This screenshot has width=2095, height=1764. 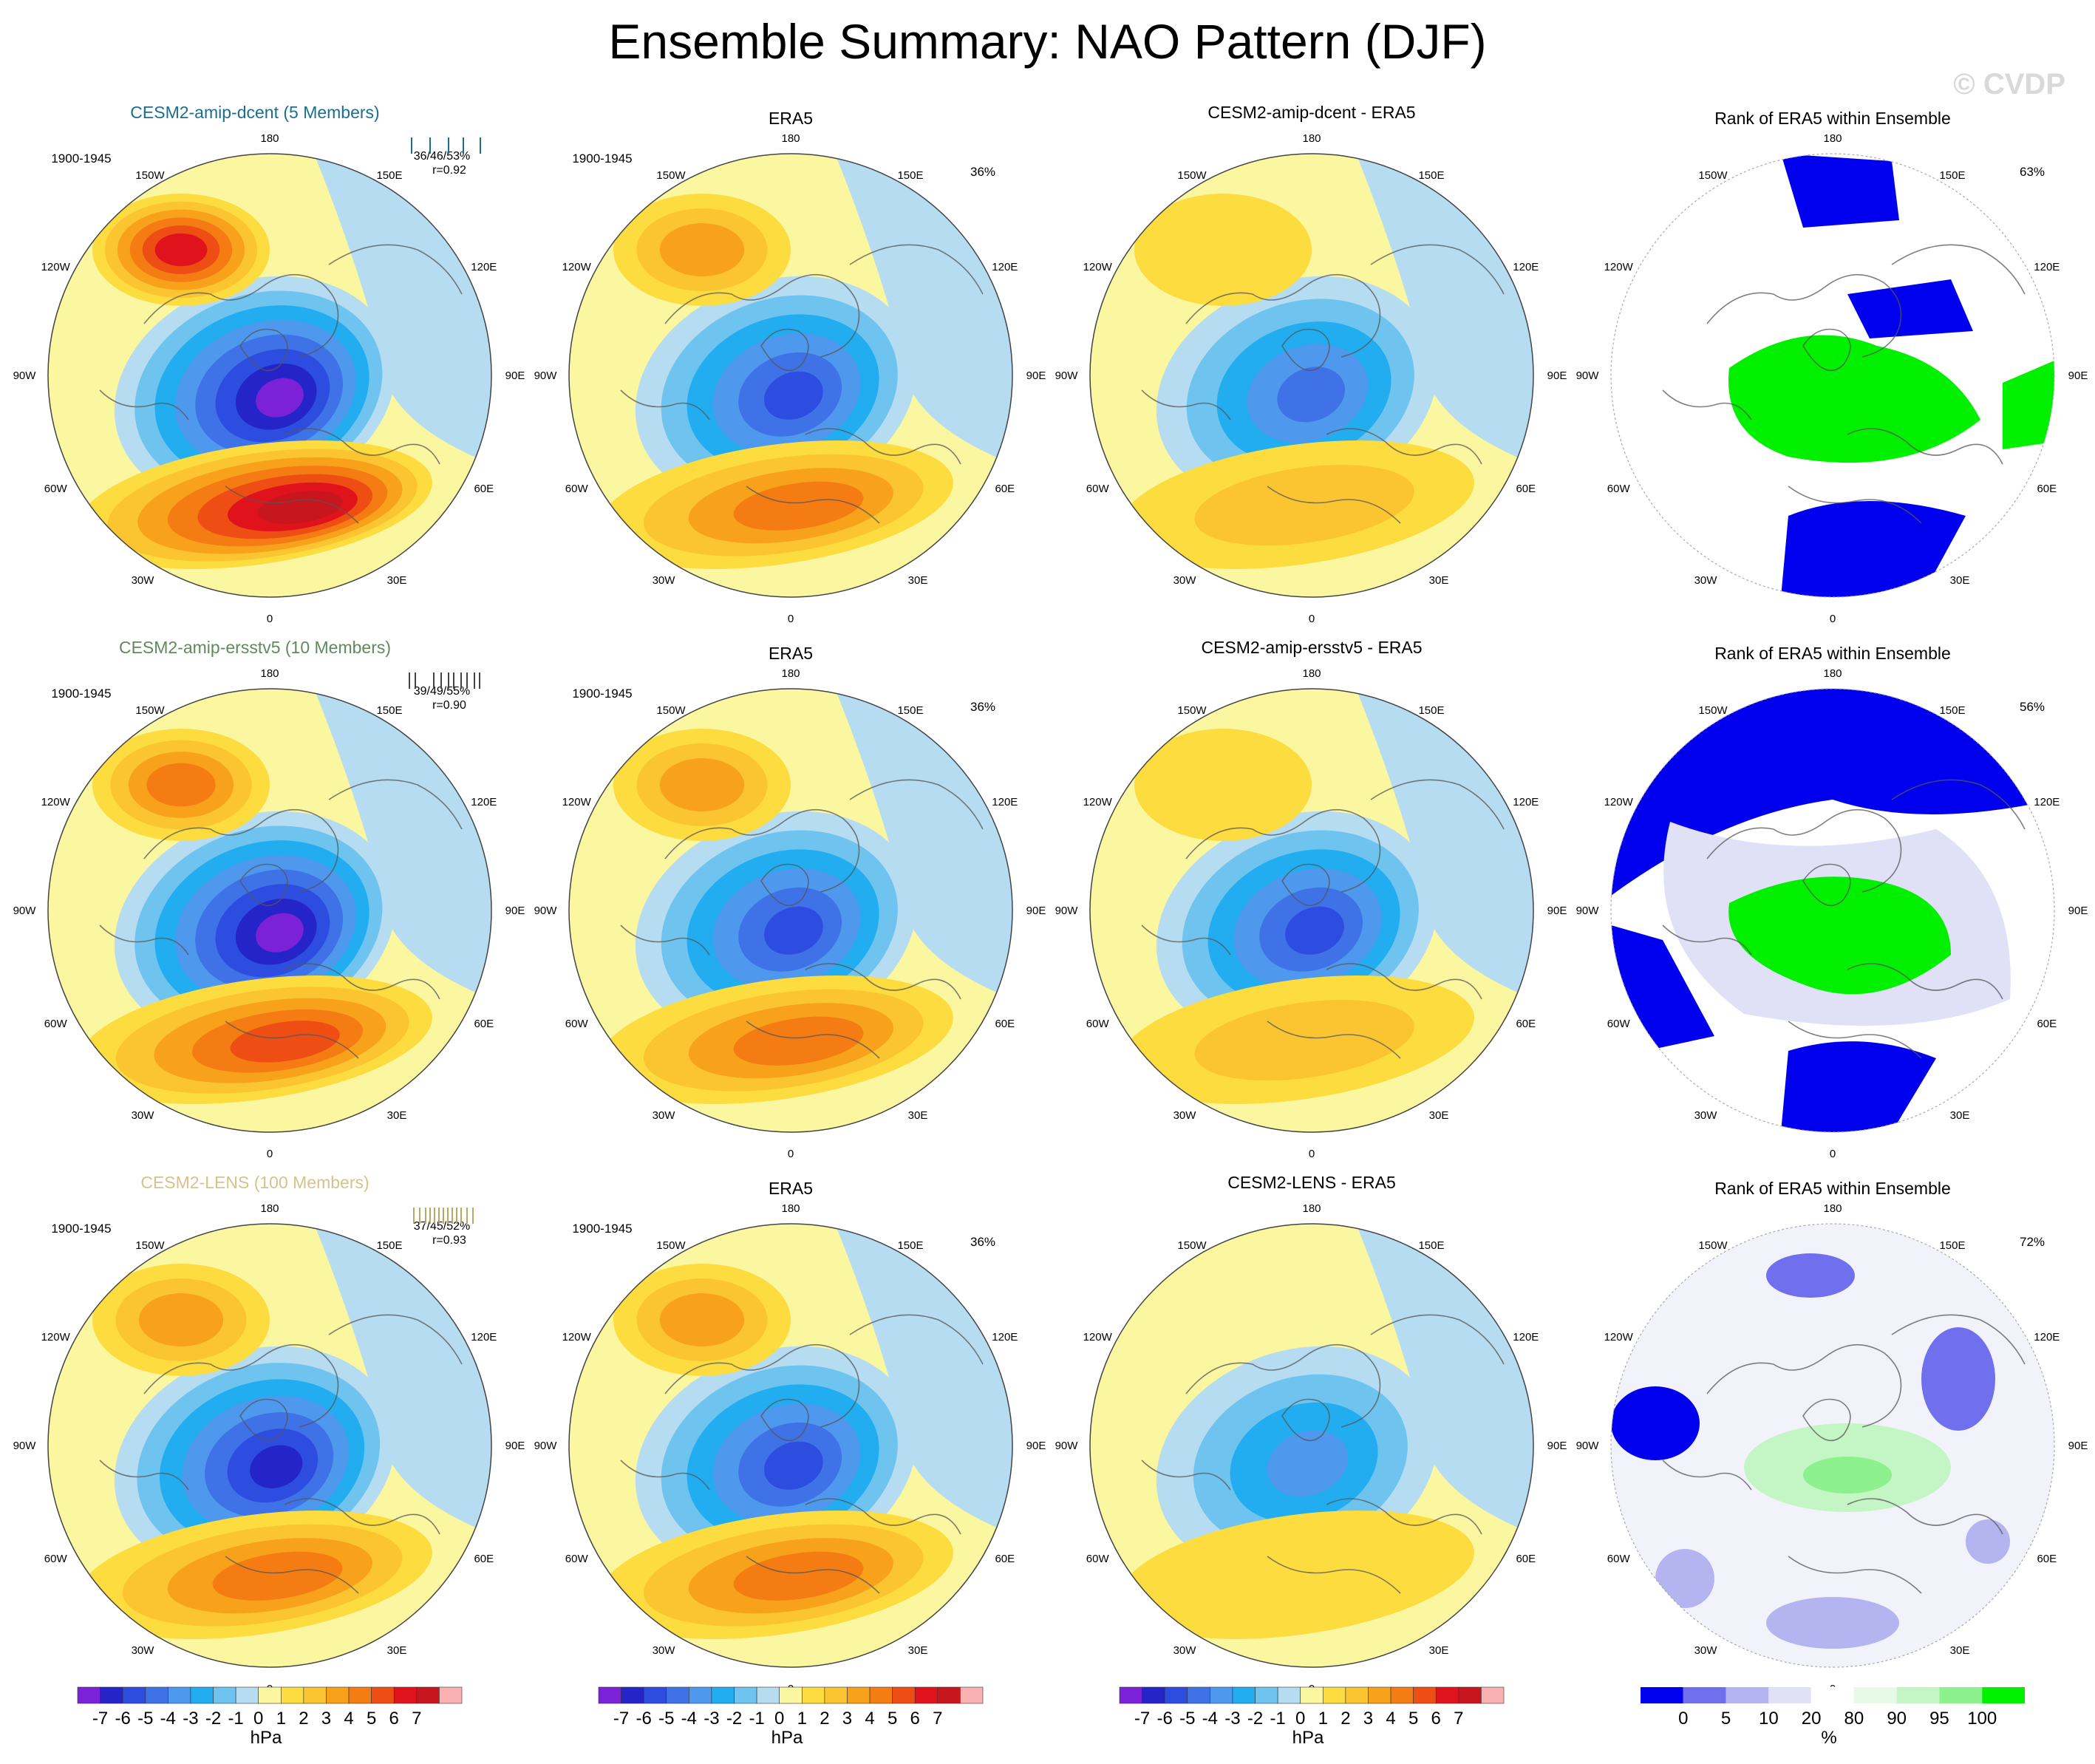 I want to click on colorbar-tick-label: 1, so click(x=1323, y=1719).